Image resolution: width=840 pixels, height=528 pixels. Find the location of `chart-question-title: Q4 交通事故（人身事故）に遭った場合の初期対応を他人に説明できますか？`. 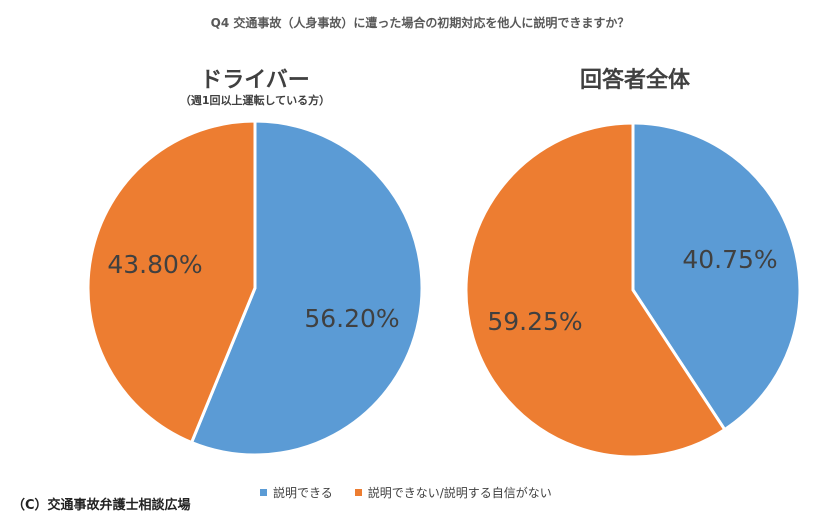

chart-question-title: Q4 交通事故（人身事故）に遭った場合の初期対応を他人に説明できますか？ is located at coordinates (420, 23).